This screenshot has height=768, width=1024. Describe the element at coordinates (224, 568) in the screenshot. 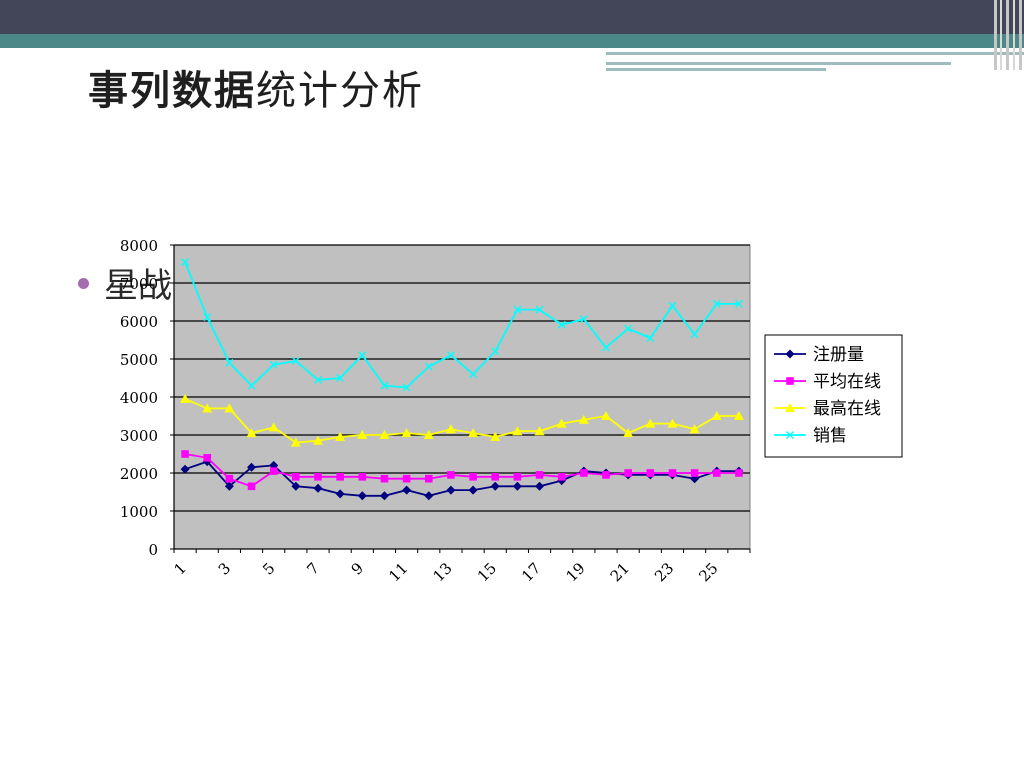

I see `x-tick-label: 3` at that location.